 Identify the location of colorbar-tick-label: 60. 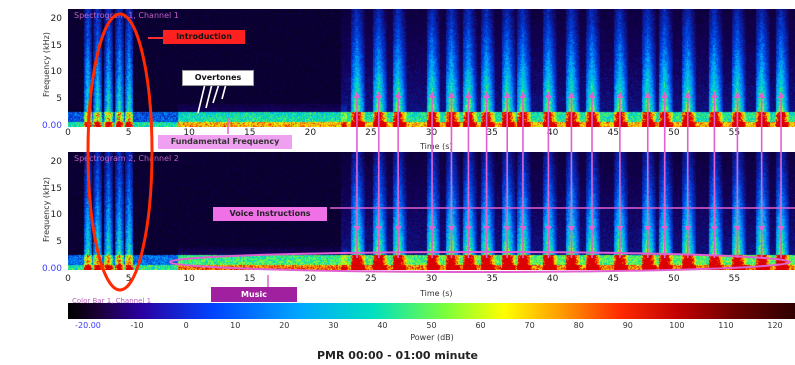
(480, 325).